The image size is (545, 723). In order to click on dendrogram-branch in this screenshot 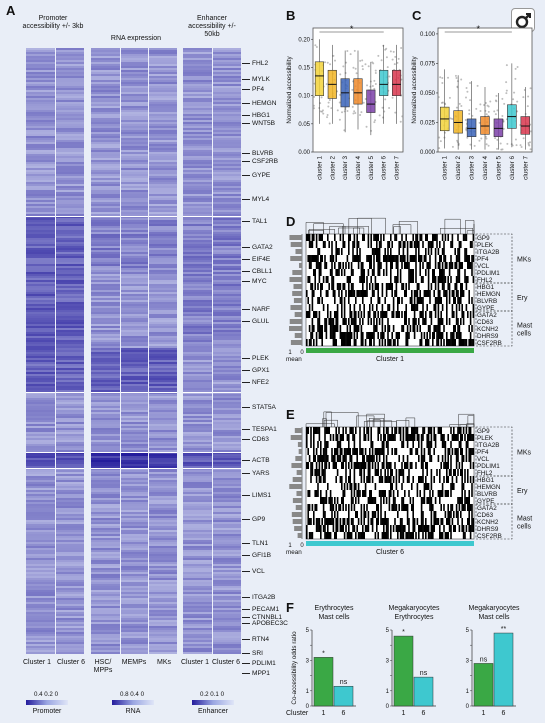, I will do `click(463, 425)`.